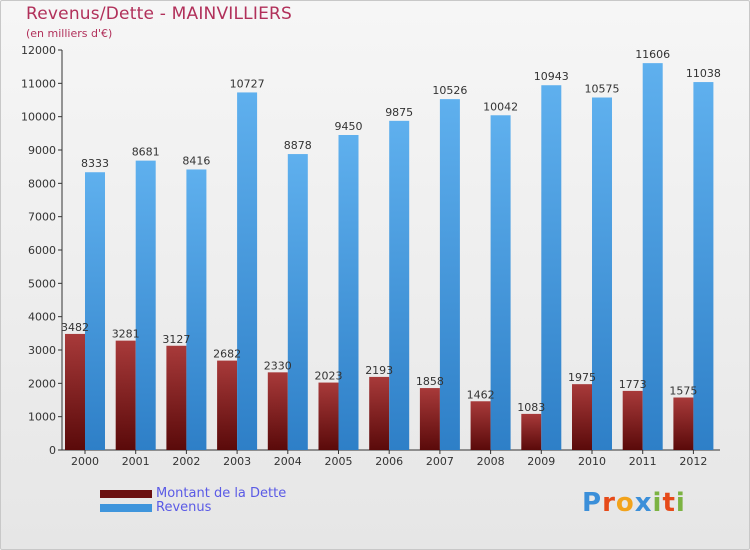 The image size is (750, 550). I want to click on data-label-revenus: 11038, so click(703, 73).